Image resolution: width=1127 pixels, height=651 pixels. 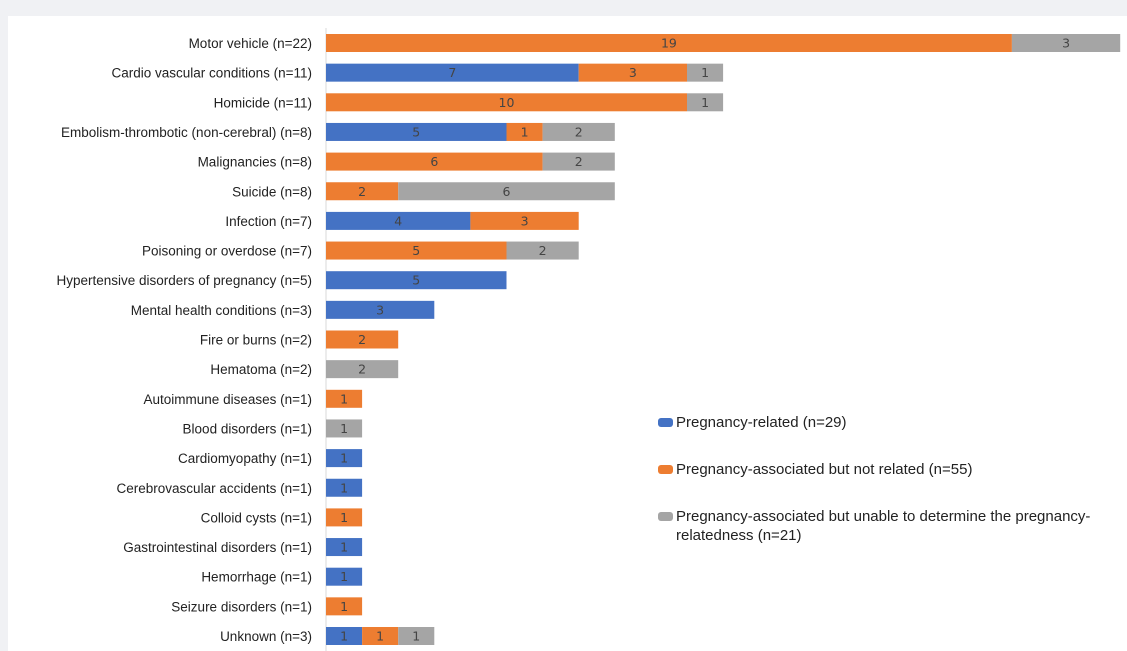 I want to click on category-label: Cerebrovascular accidents (n=1), so click(x=214, y=488).